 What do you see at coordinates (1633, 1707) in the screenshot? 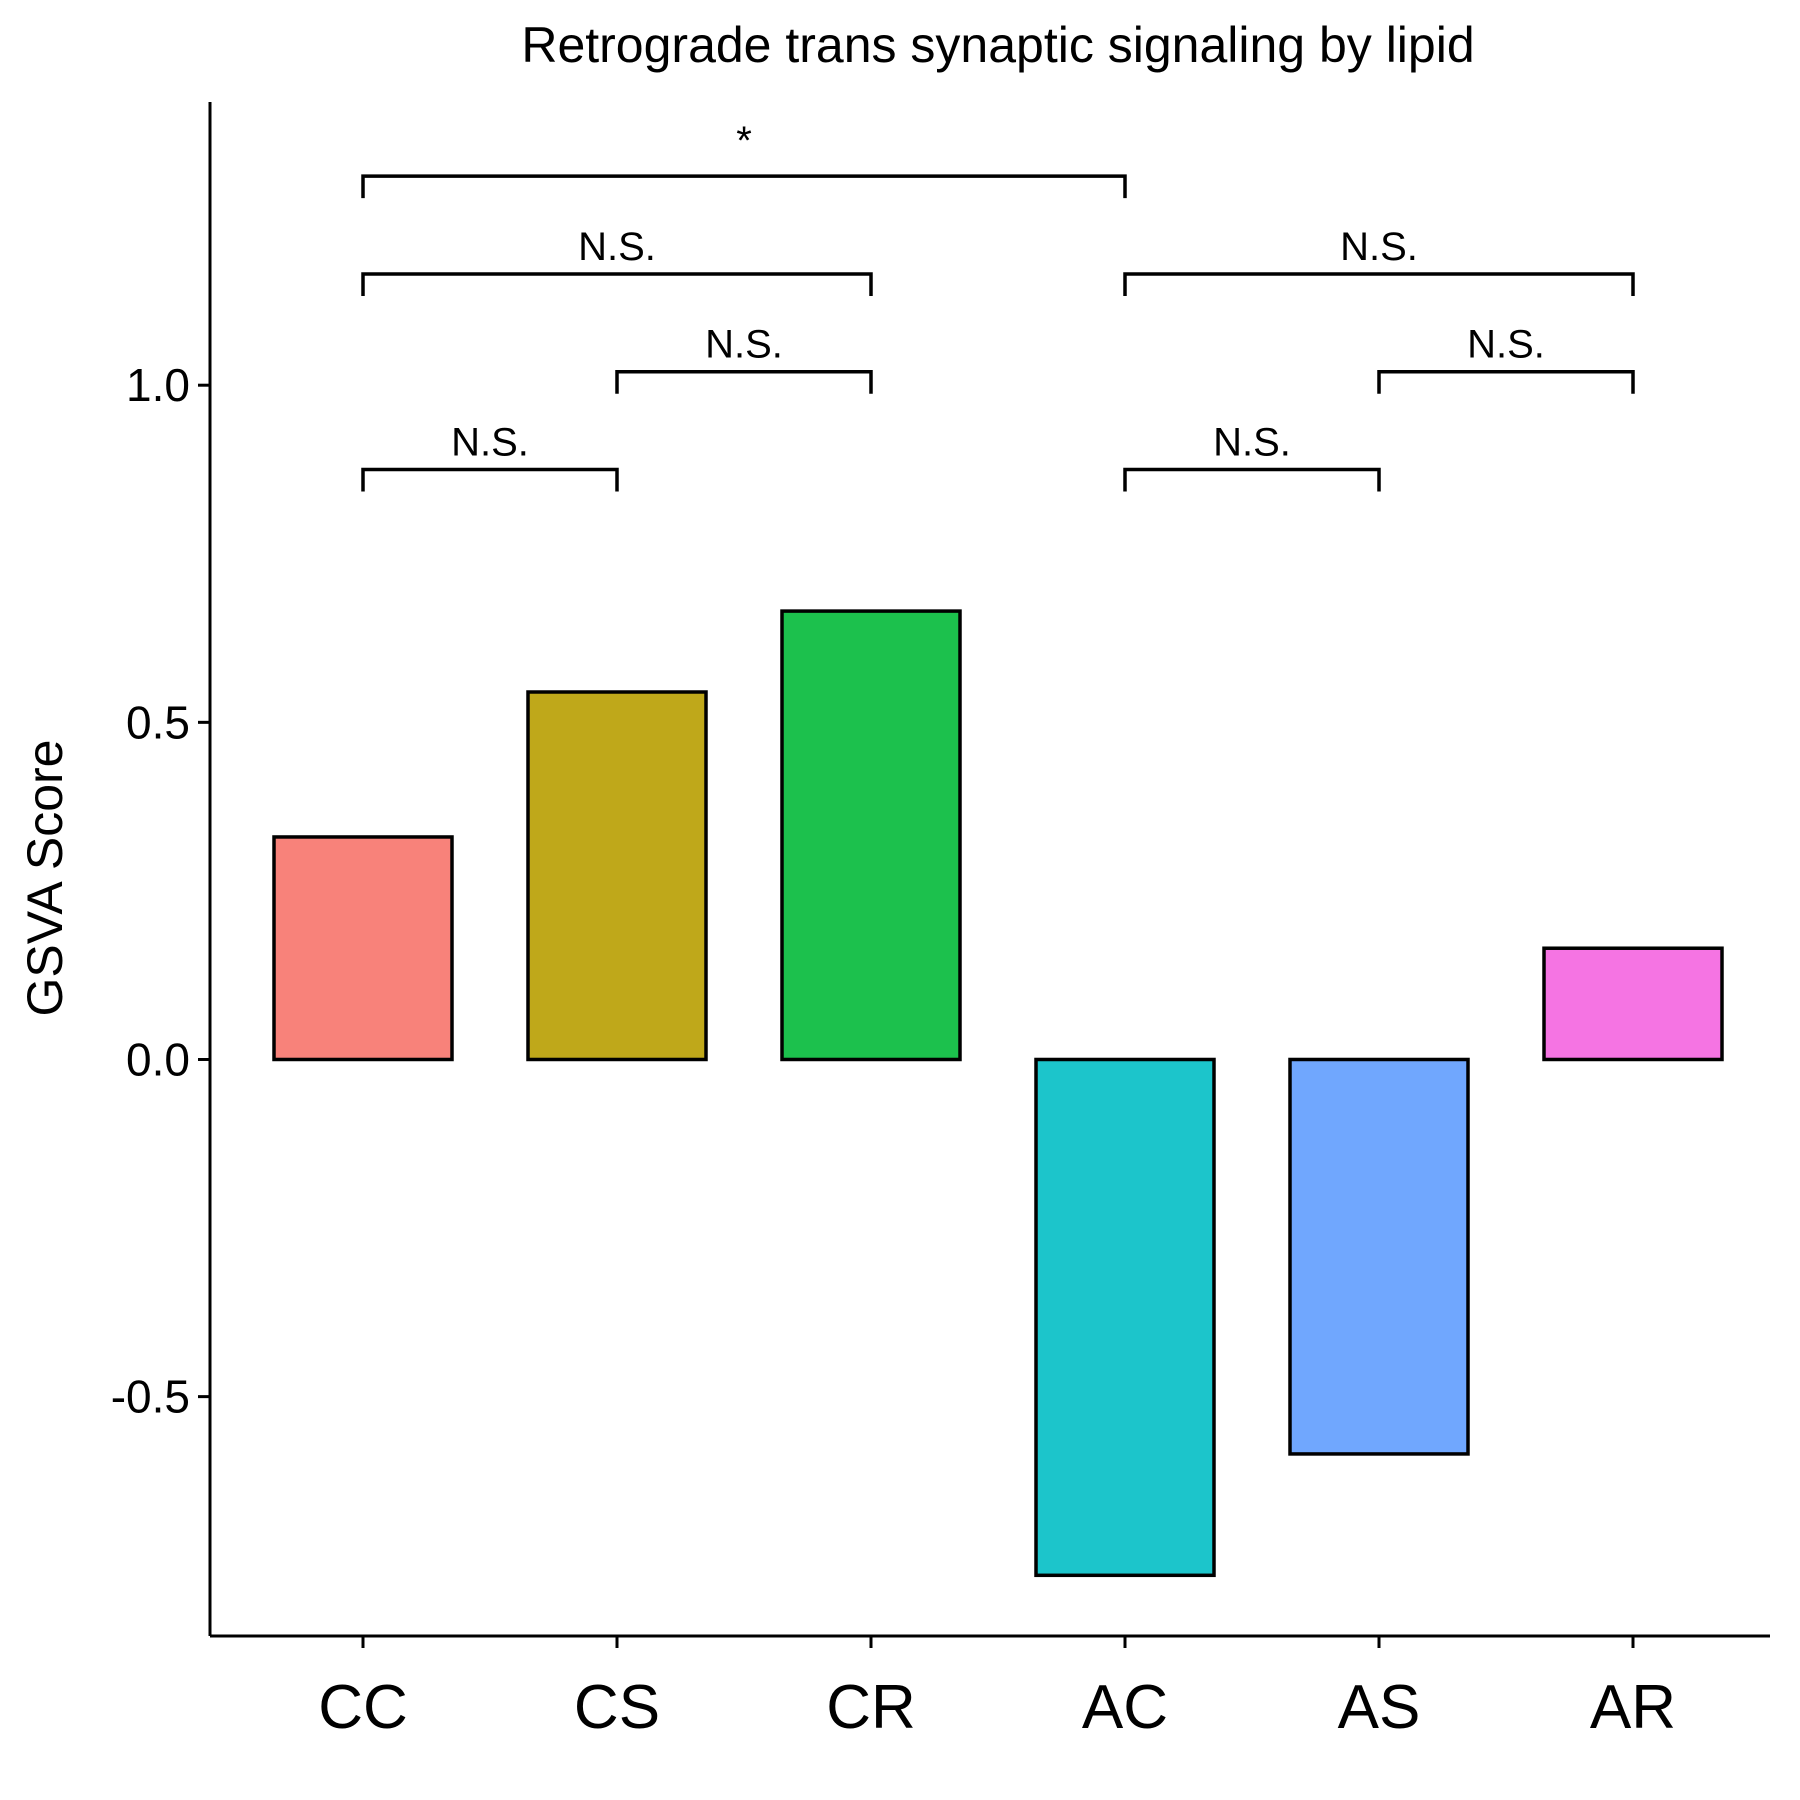
I see `x-tick-label: AR` at bounding box center [1633, 1707].